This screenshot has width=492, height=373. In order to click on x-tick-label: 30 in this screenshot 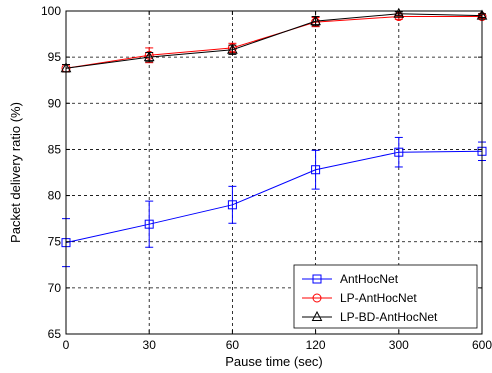, I will do `click(150, 345)`.